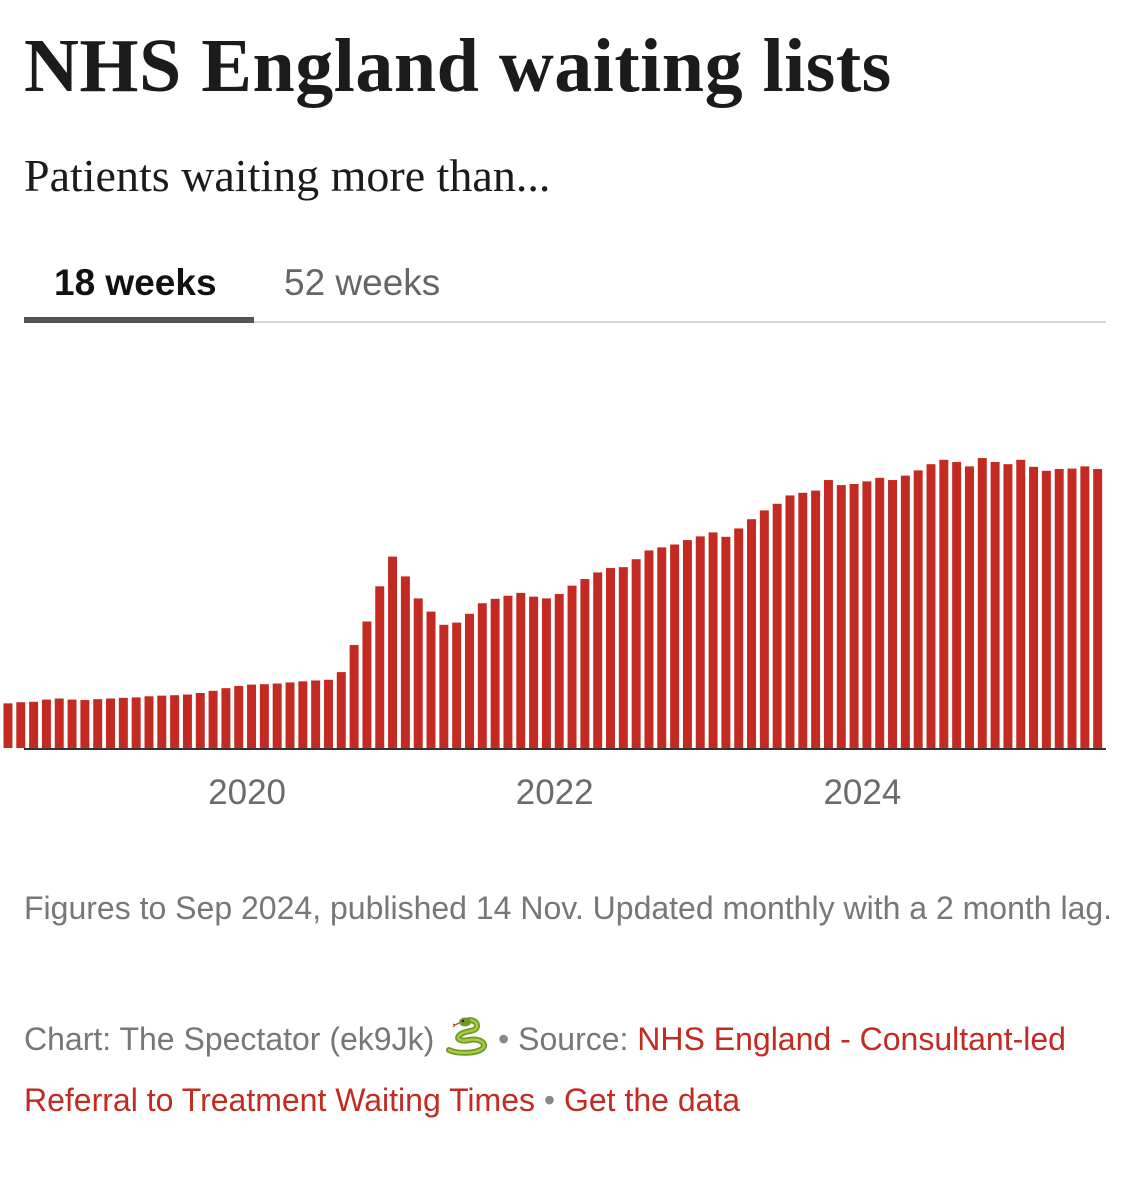 Image resolution: width=1129 pixels, height=1200 pixels. Describe the element at coordinates (573, 1039) in the screenshot. I see `source-label: Source:` at that location.